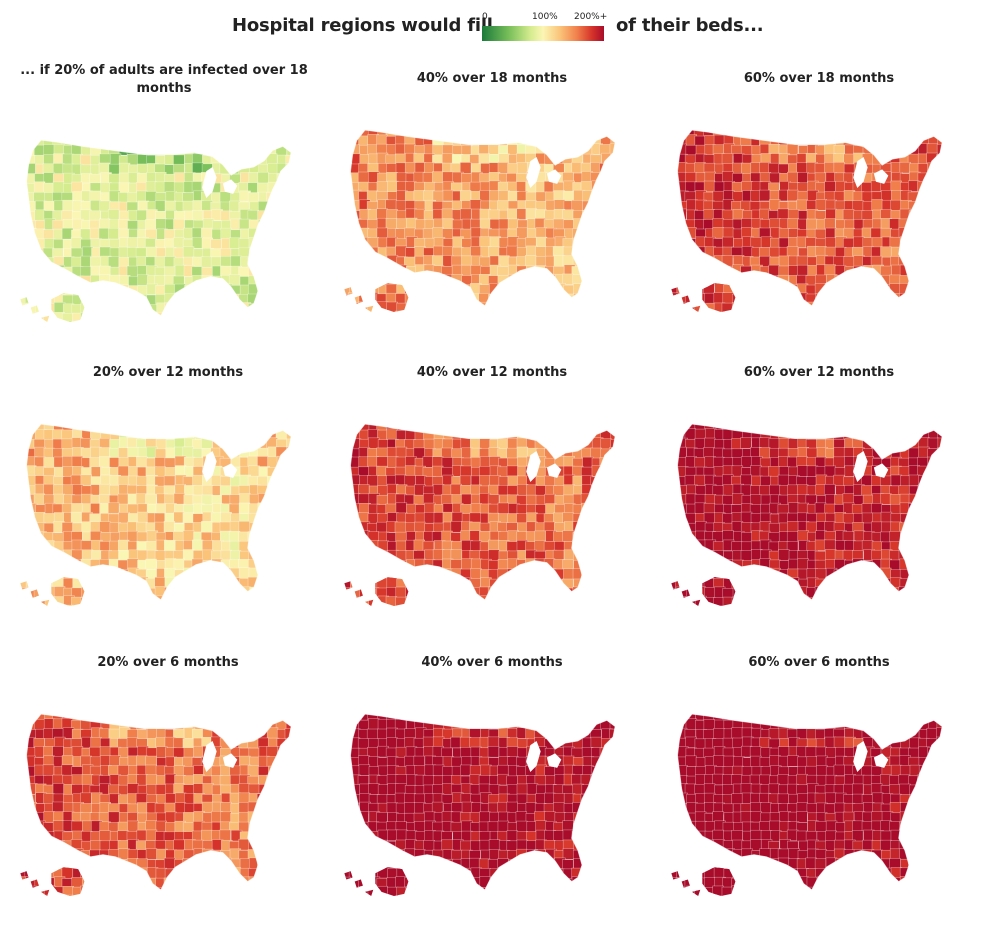  Describe the element at coordinates (819, 79) in the screenshot. I see `panel-title: 60% over 18 months` at that location.